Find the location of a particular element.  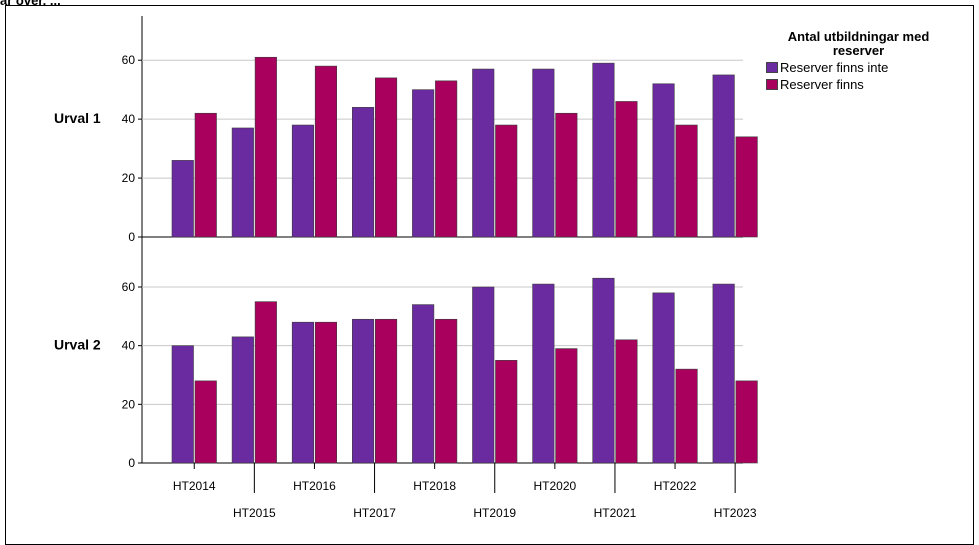

x-tick-label: HT2021 is located at coordinates (615, 513).